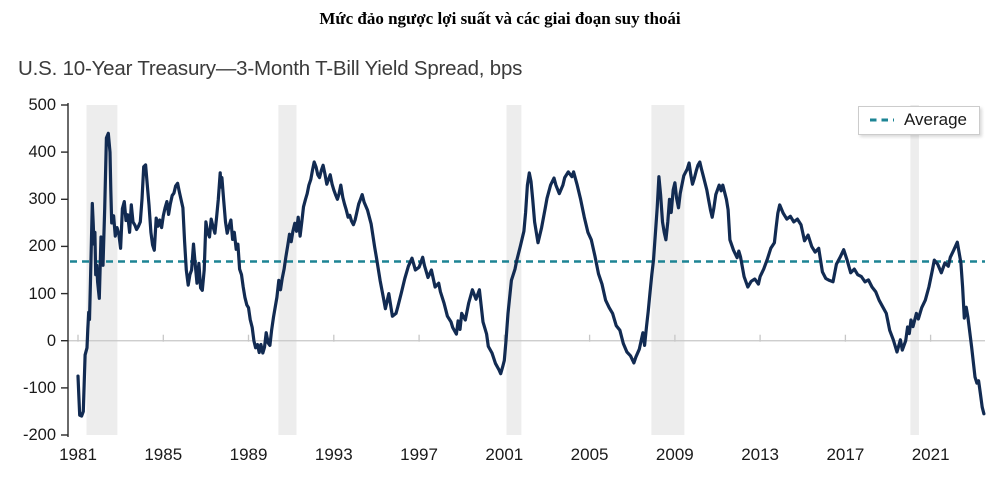 This screenshot has width=1000, height=477. I want to click on x-axis-tick-label: 1993, so click(333, 454).